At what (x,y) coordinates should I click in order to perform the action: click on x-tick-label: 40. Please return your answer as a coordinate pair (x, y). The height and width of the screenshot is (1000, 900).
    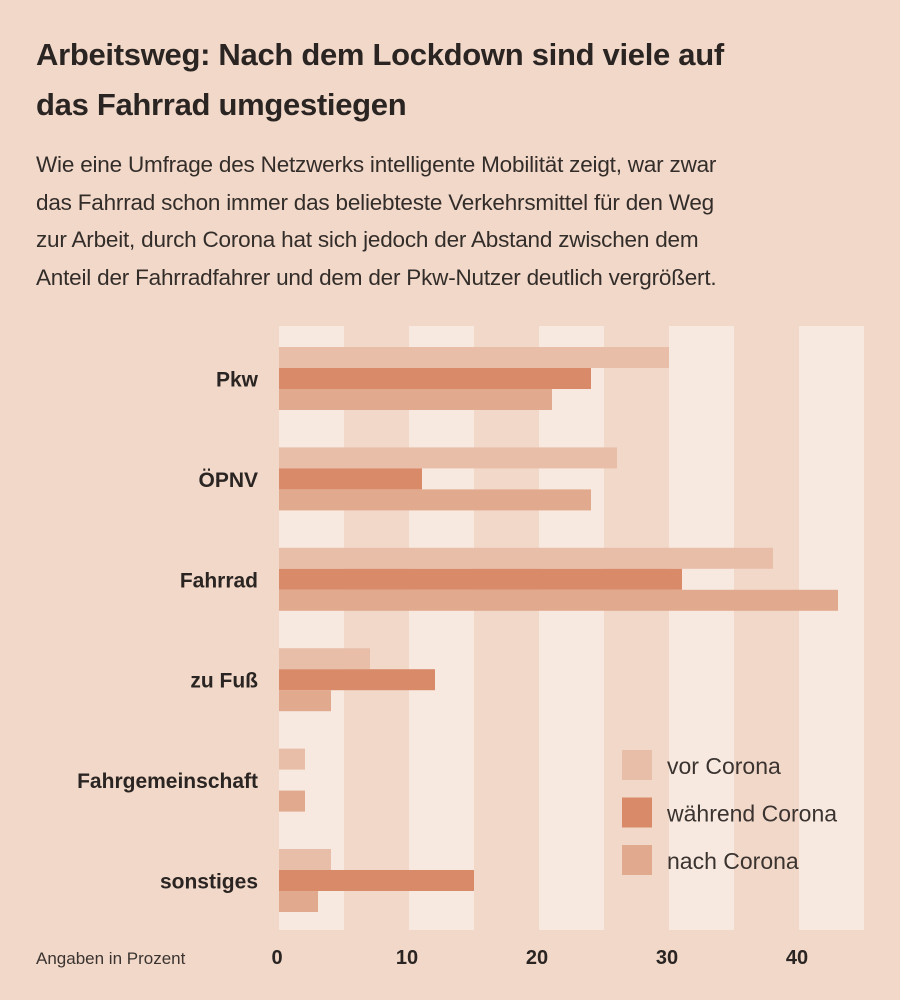
    Looking at the image, I should click on (797, 958).